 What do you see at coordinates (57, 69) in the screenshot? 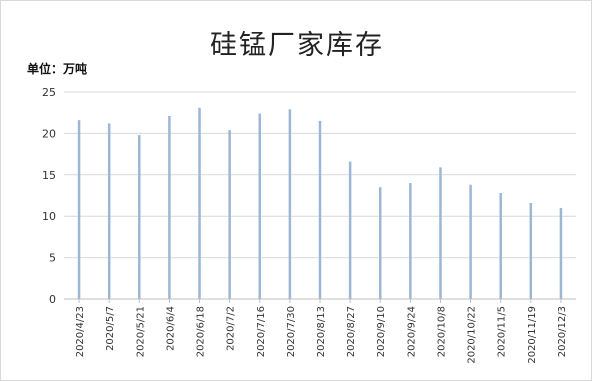
I see `unit-label: 单位：万吨` at bounding box center [57, 69].